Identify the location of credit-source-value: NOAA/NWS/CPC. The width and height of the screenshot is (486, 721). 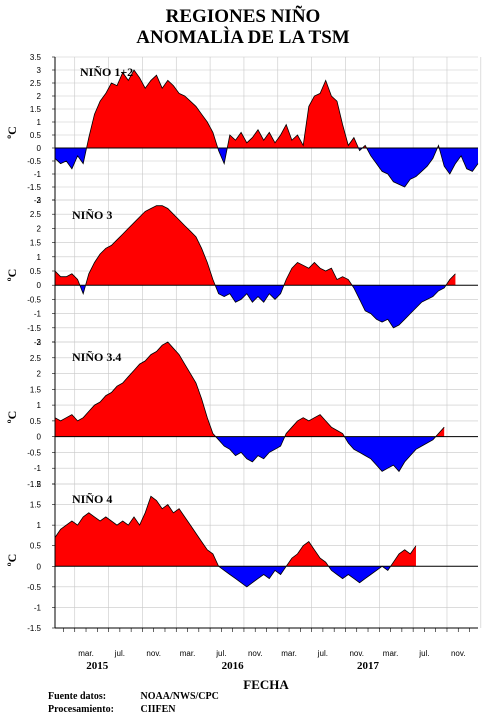
(179, 696).